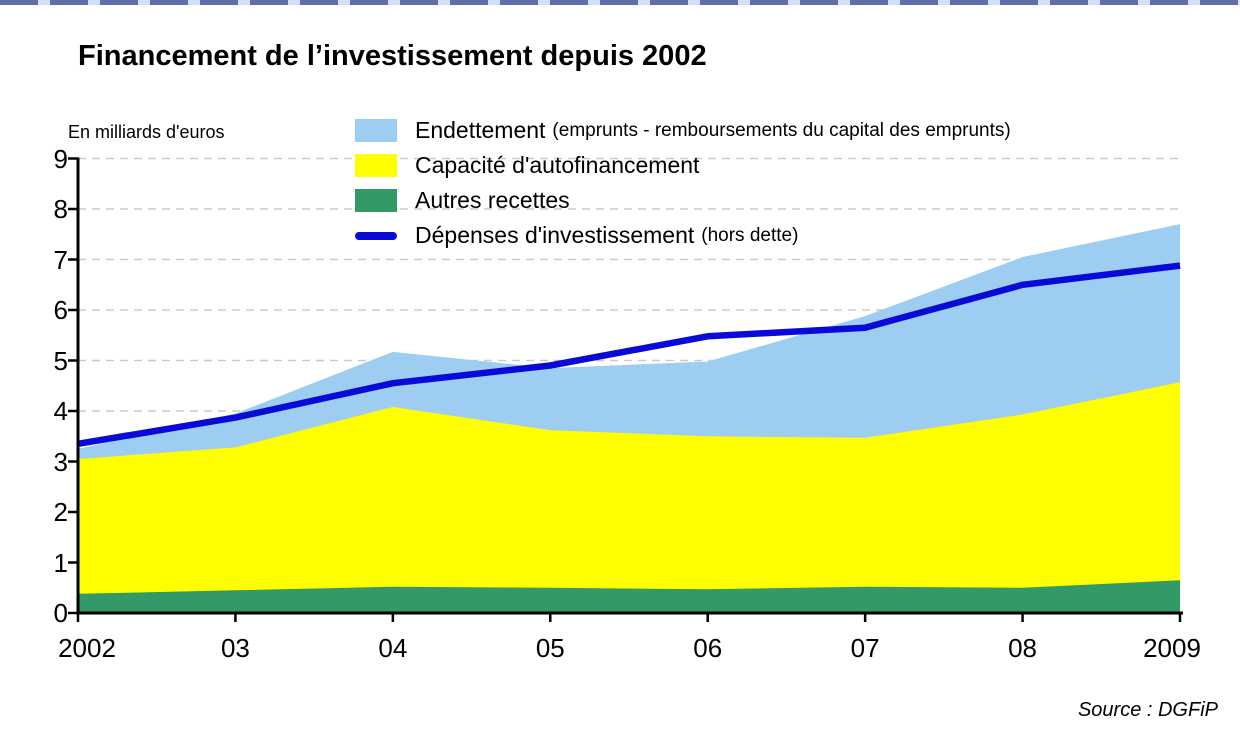  What do you see at coordinates (480, 130) in the screenshot?
I see `legend-label: Endettement` at bounding box center [480, 130].